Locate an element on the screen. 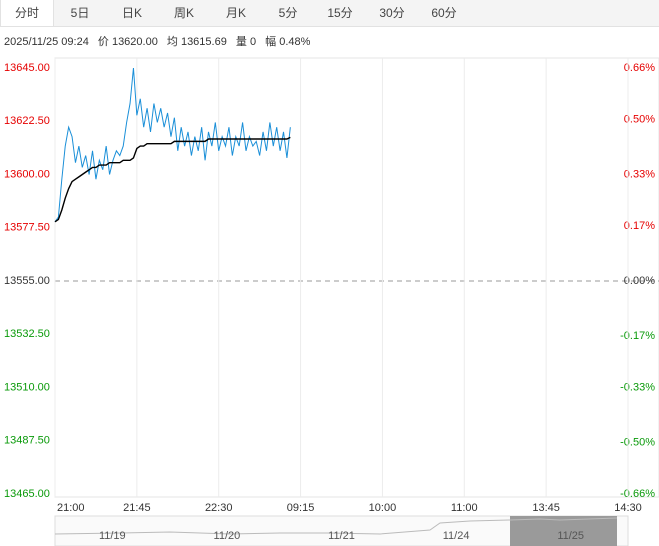 This screenshot has width=659, height=546. navigator-date: 11/24 is located at coordinates (456, 536).